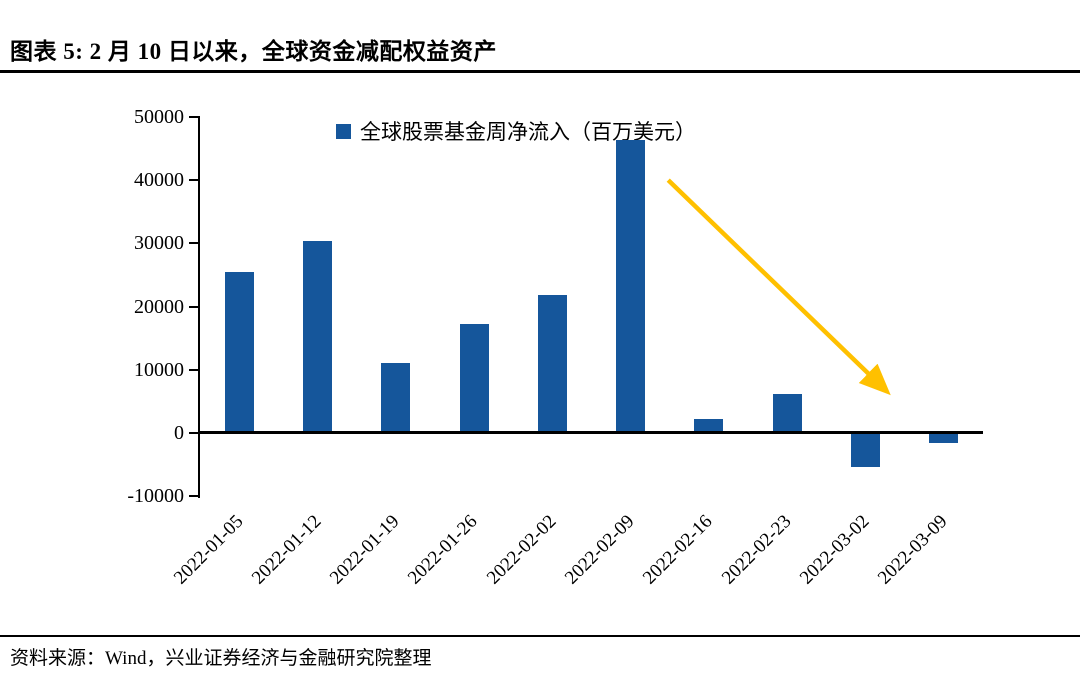 The height and width of the screenshot is (694, 1080). What do you see at coordinates (540, 636) in the screenshot?
I see `footer-divider` at bounding box center [540, 636].